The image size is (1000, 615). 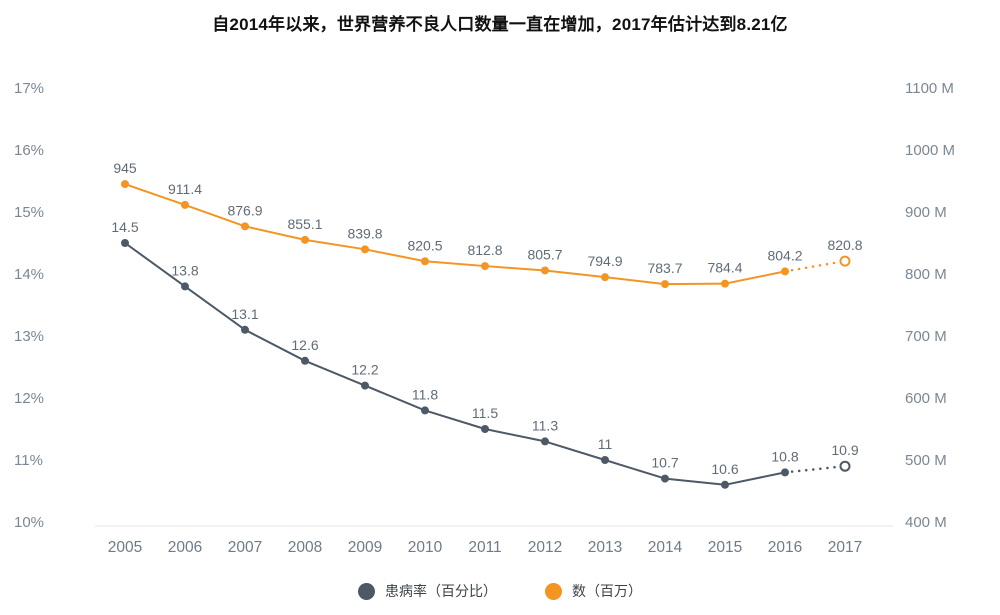 What do you see at coordinates (304, 224) in the screenshot?
I see `count-data-label: 855.1` at bounding box center [304, 224].